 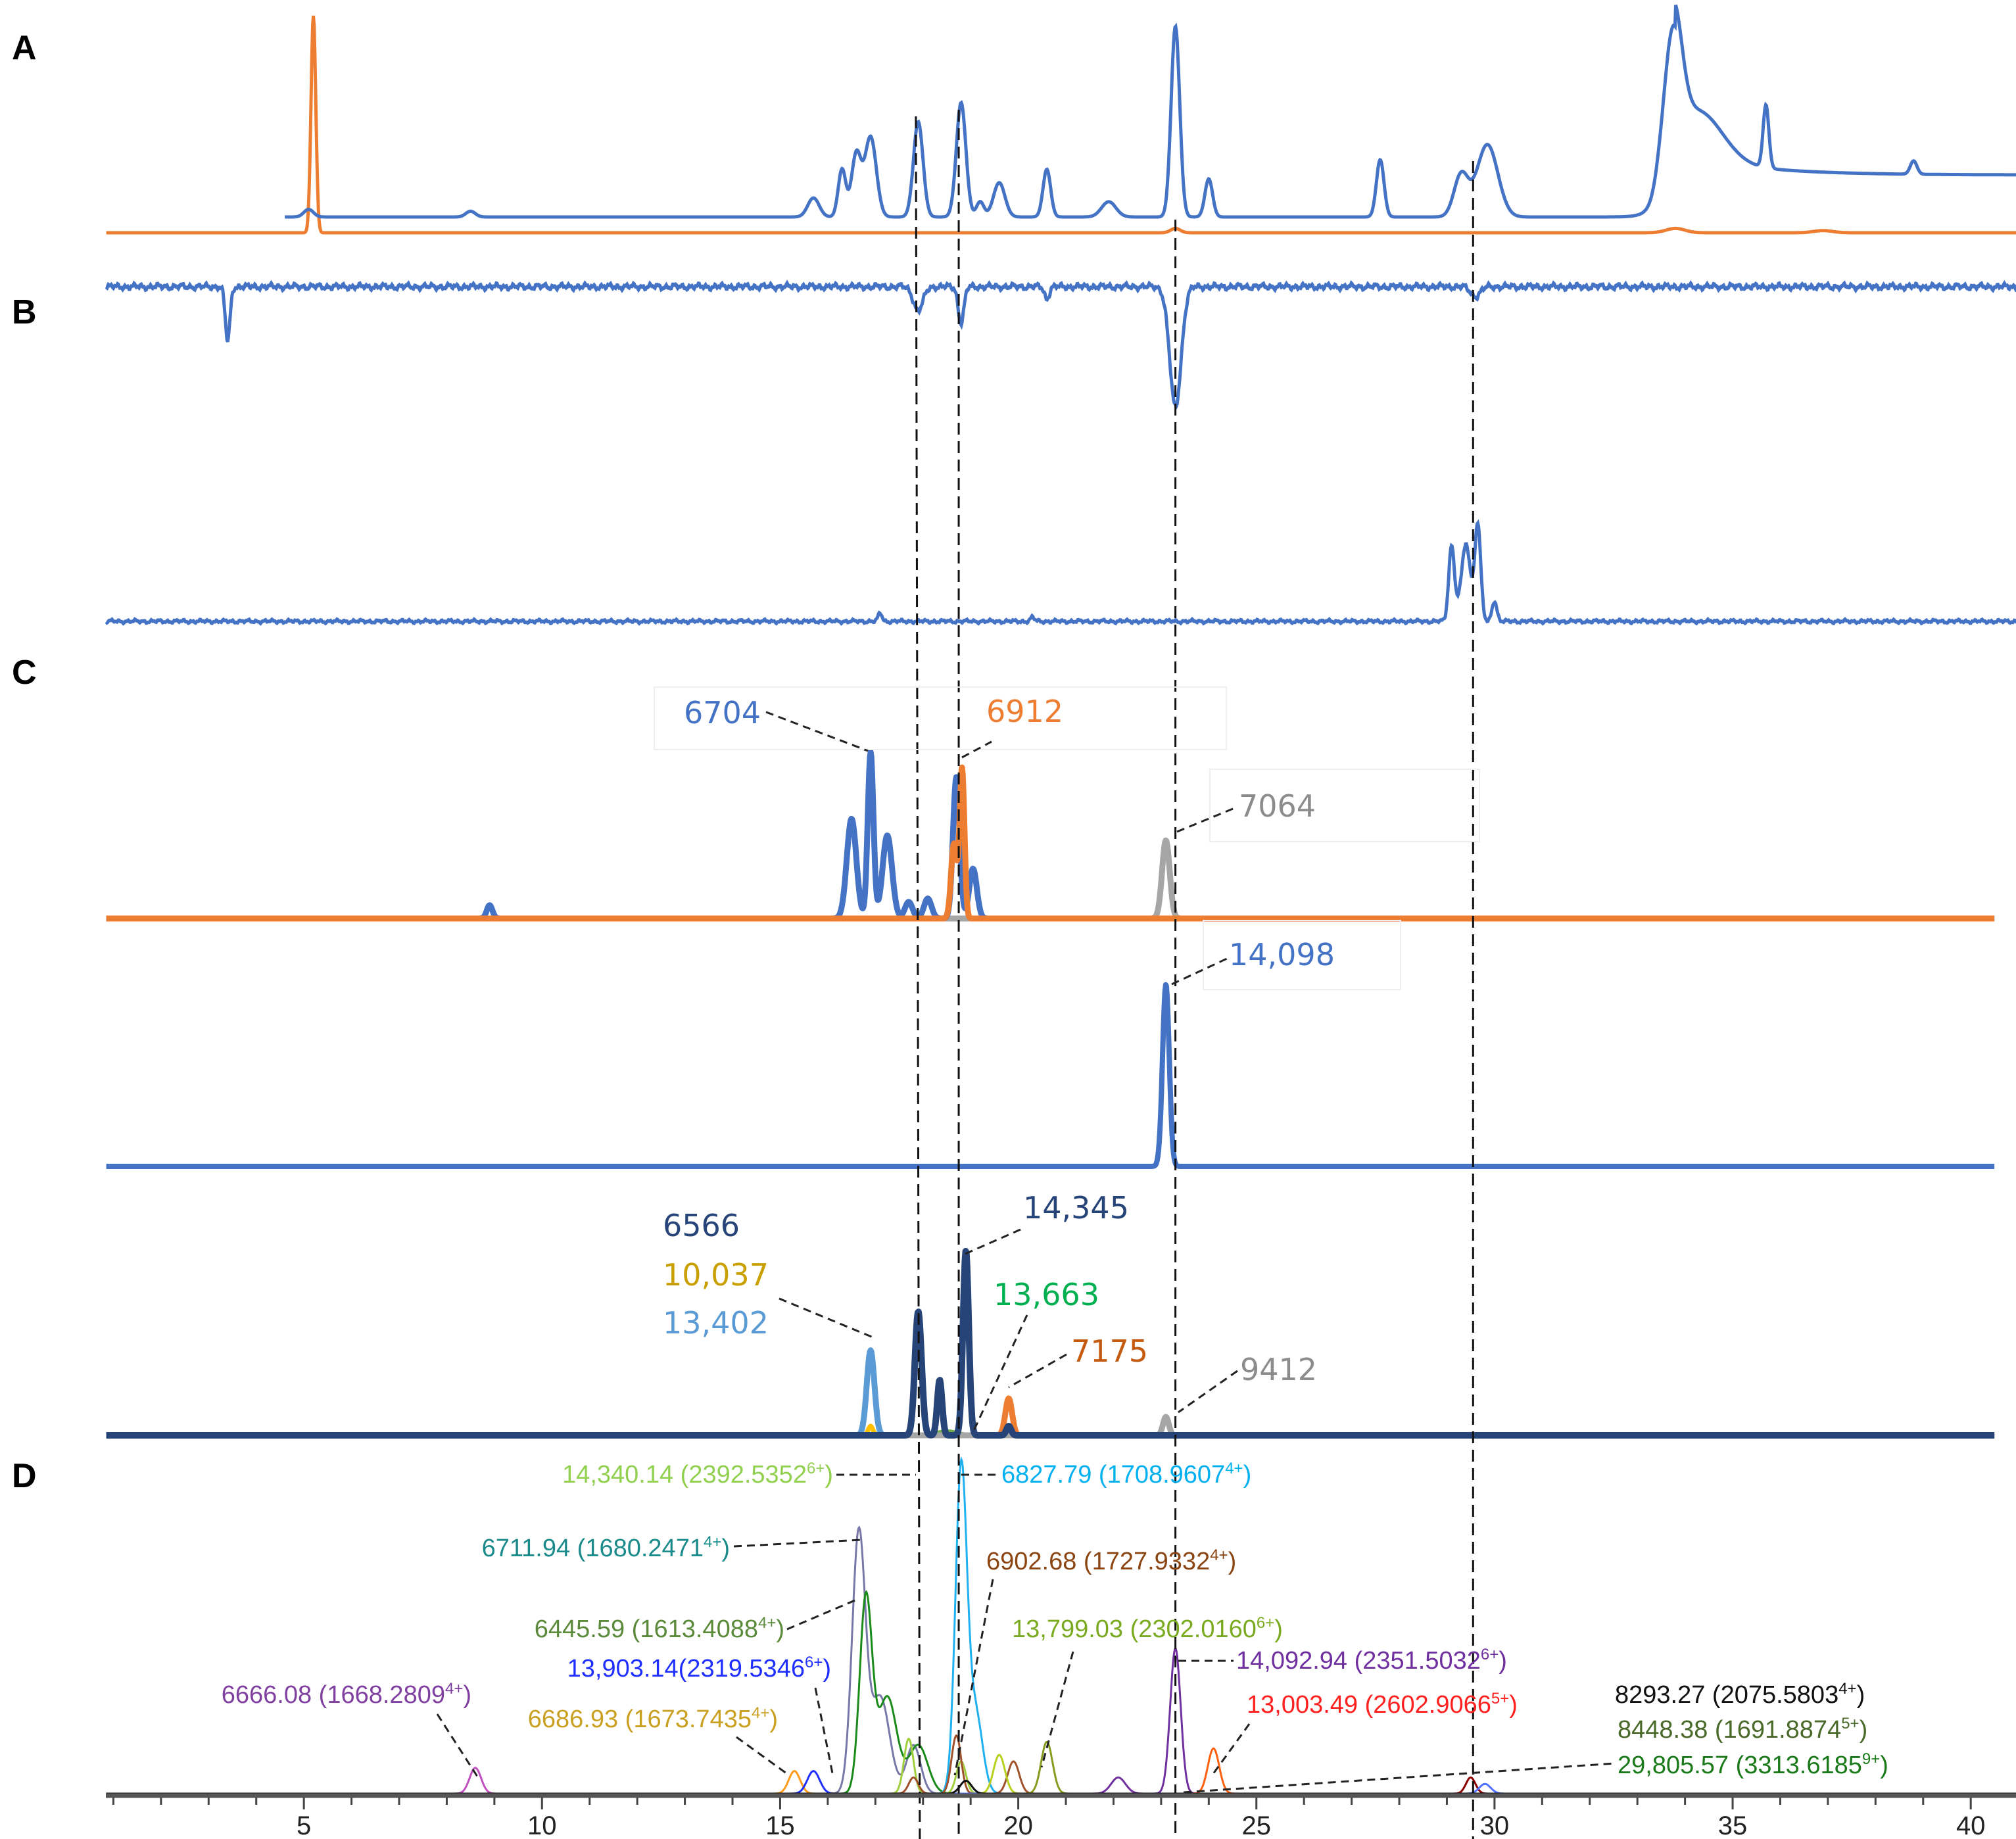 I want to click on peak-label-6827: 6827.79 (1708.96074+), so click(x=1126, y=1474).